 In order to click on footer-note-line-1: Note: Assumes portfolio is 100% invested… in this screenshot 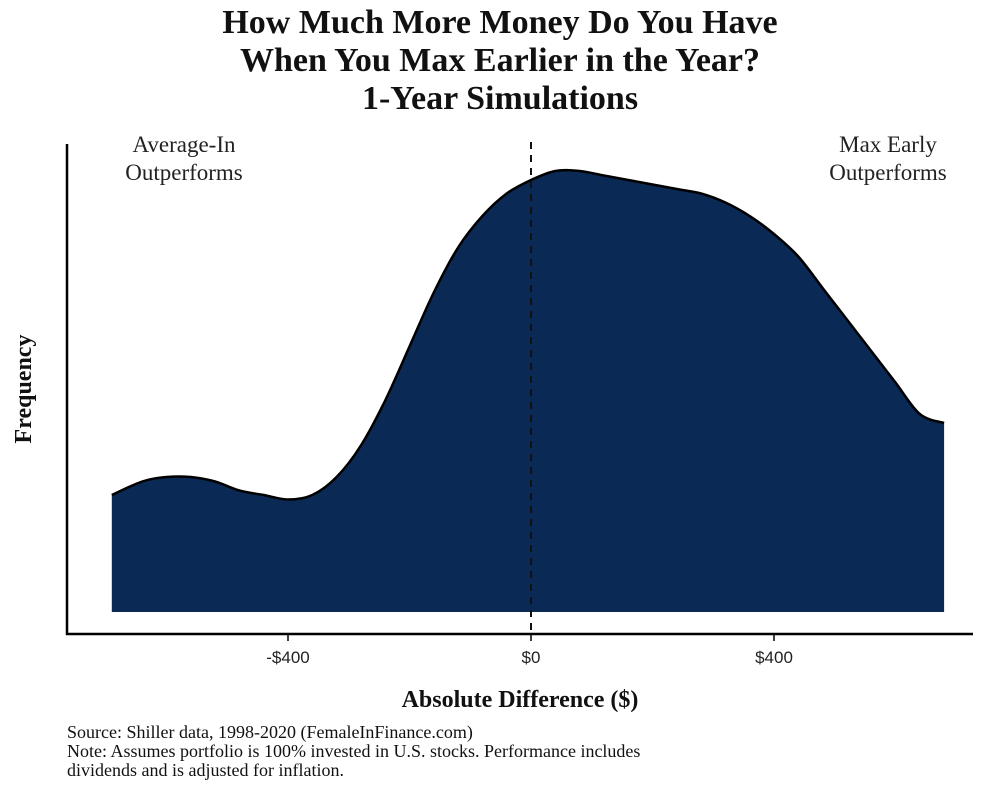, I will do `click(354, 751)`.